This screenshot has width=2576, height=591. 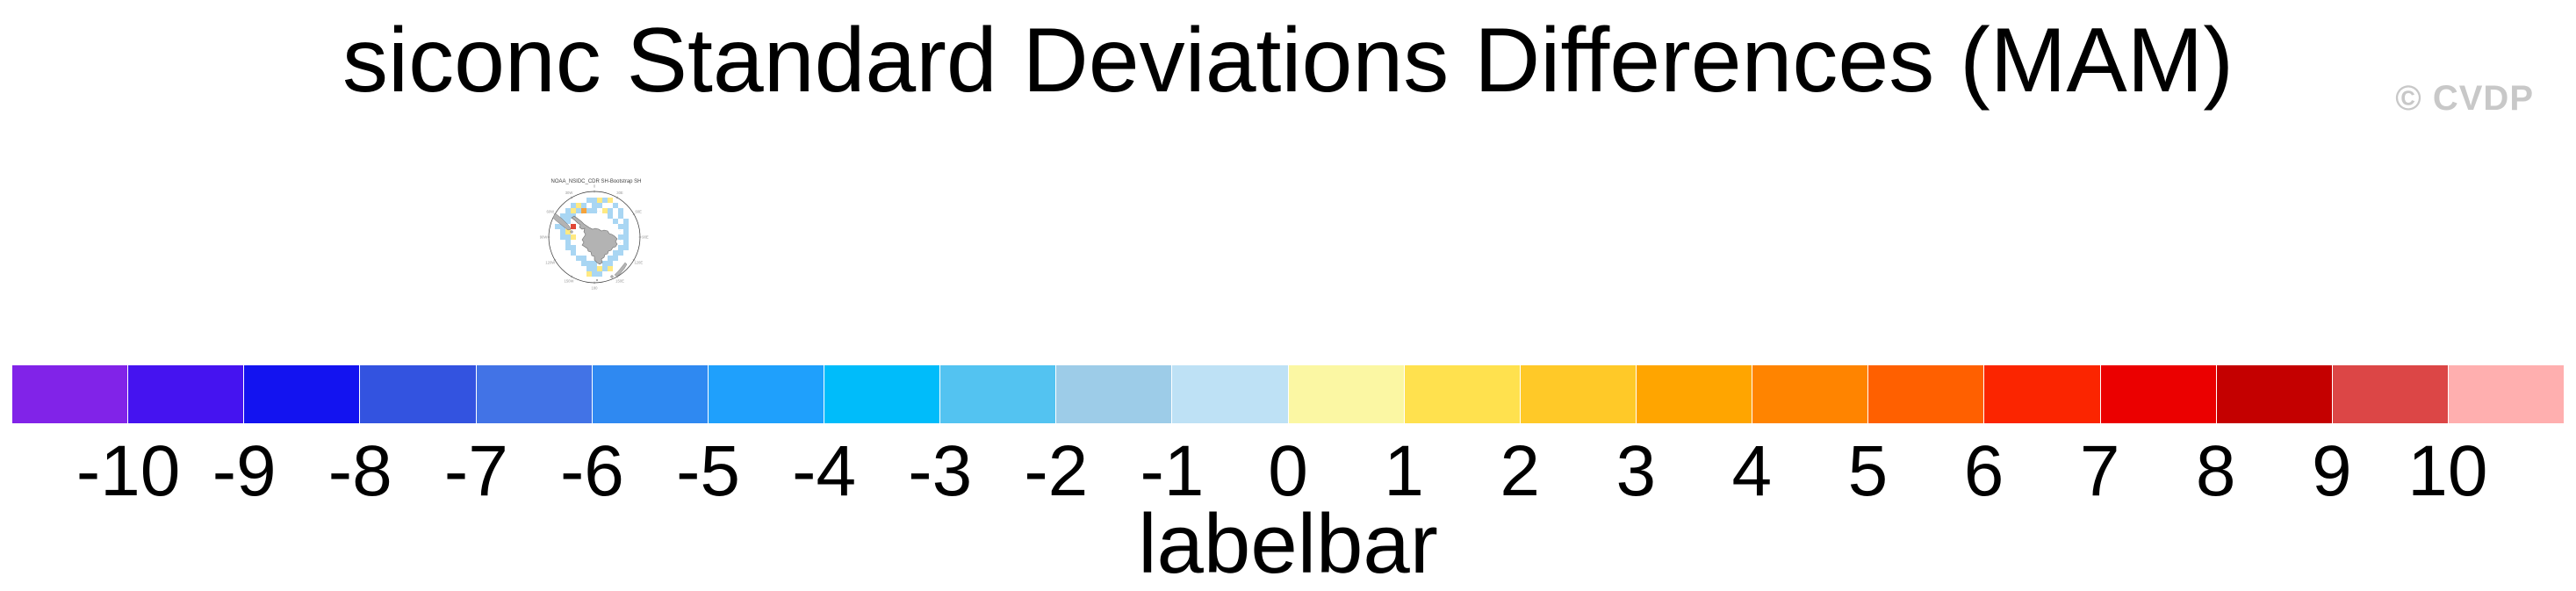 I want to click on labelbar-tick-label: -7, so click(x=475, y=471).